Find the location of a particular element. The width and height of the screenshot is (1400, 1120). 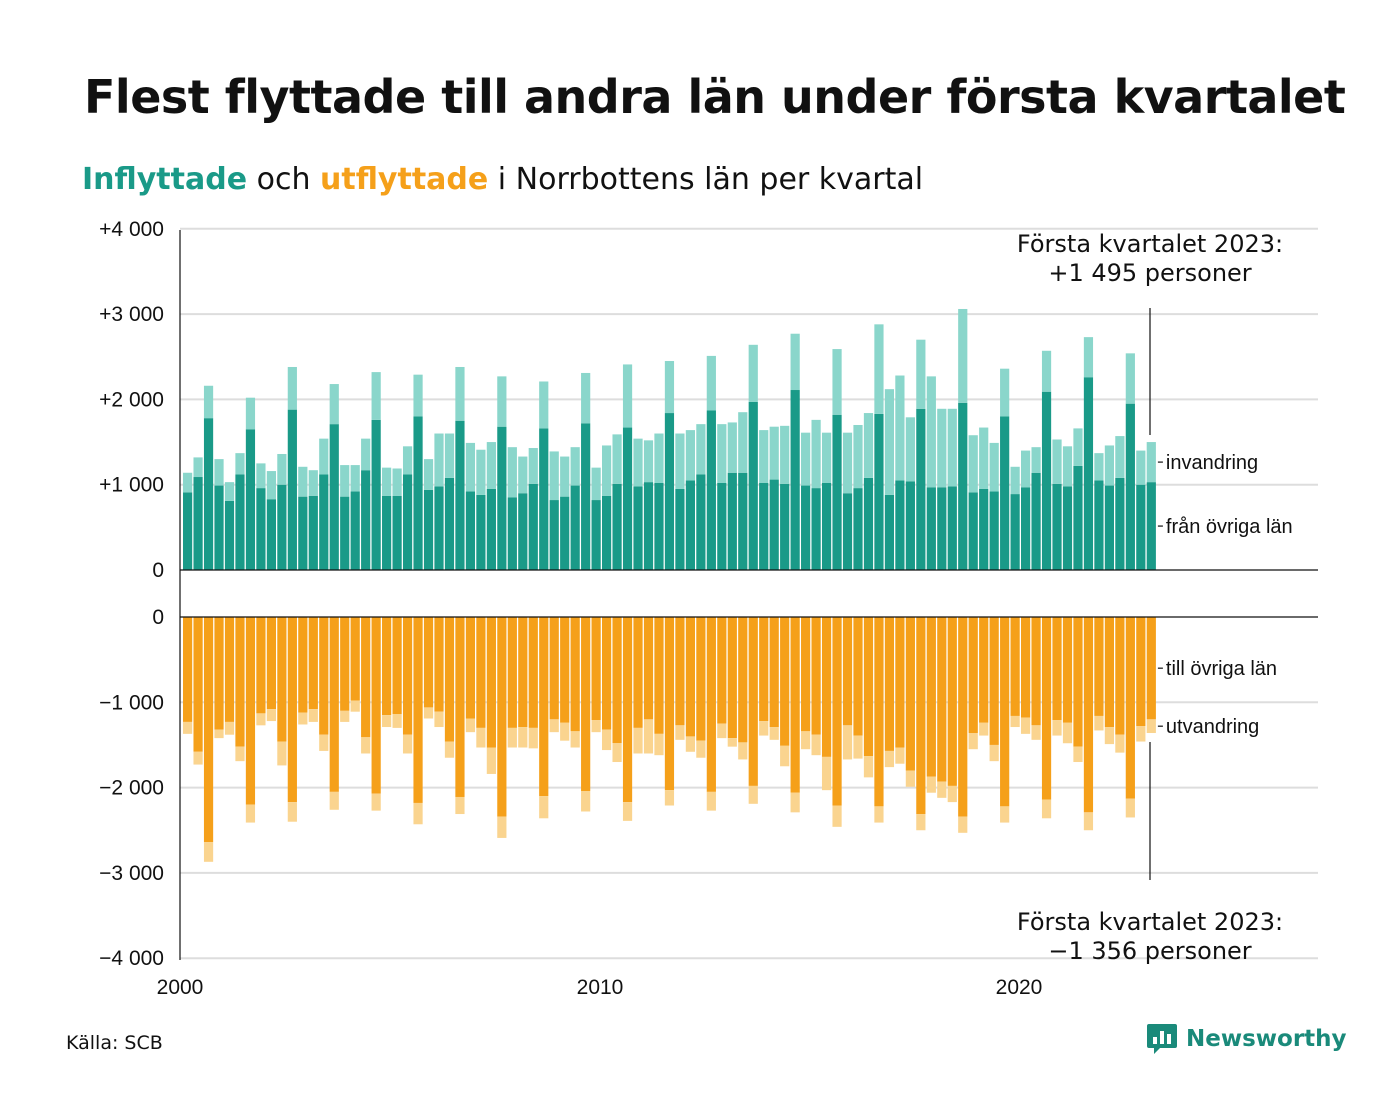

y-tick-label: −1 000 is located at coordinates (131, 702).